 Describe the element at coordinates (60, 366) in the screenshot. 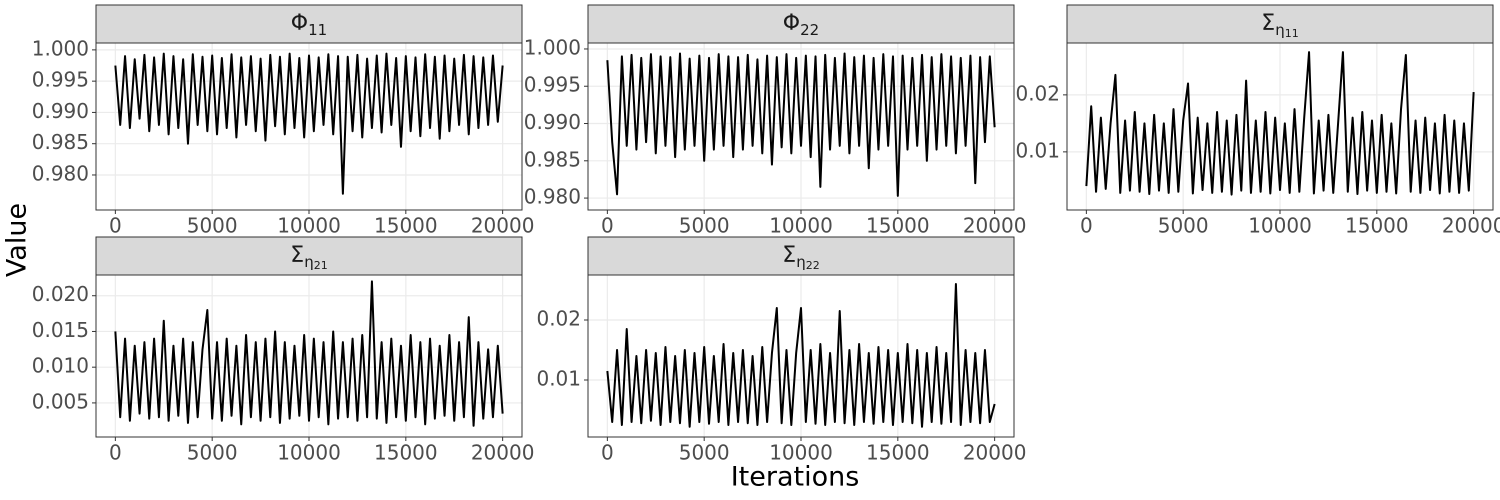

I see `y-tick-label: 0.010` at that location.